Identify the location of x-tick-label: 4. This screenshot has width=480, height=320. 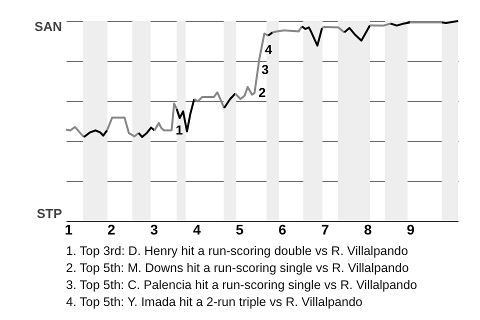
(196, 230).